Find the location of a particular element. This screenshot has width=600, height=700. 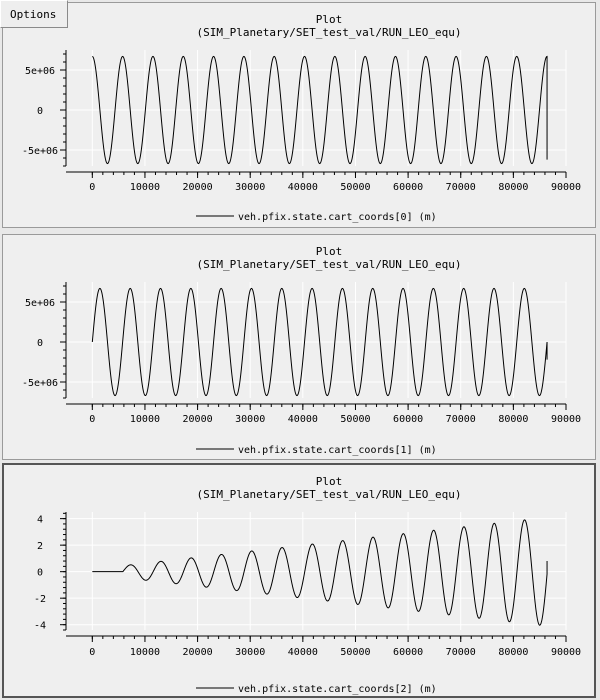

legend-label: veh.pfix.state.cart_coords[1] (m) is located at coordinates (337, 450).